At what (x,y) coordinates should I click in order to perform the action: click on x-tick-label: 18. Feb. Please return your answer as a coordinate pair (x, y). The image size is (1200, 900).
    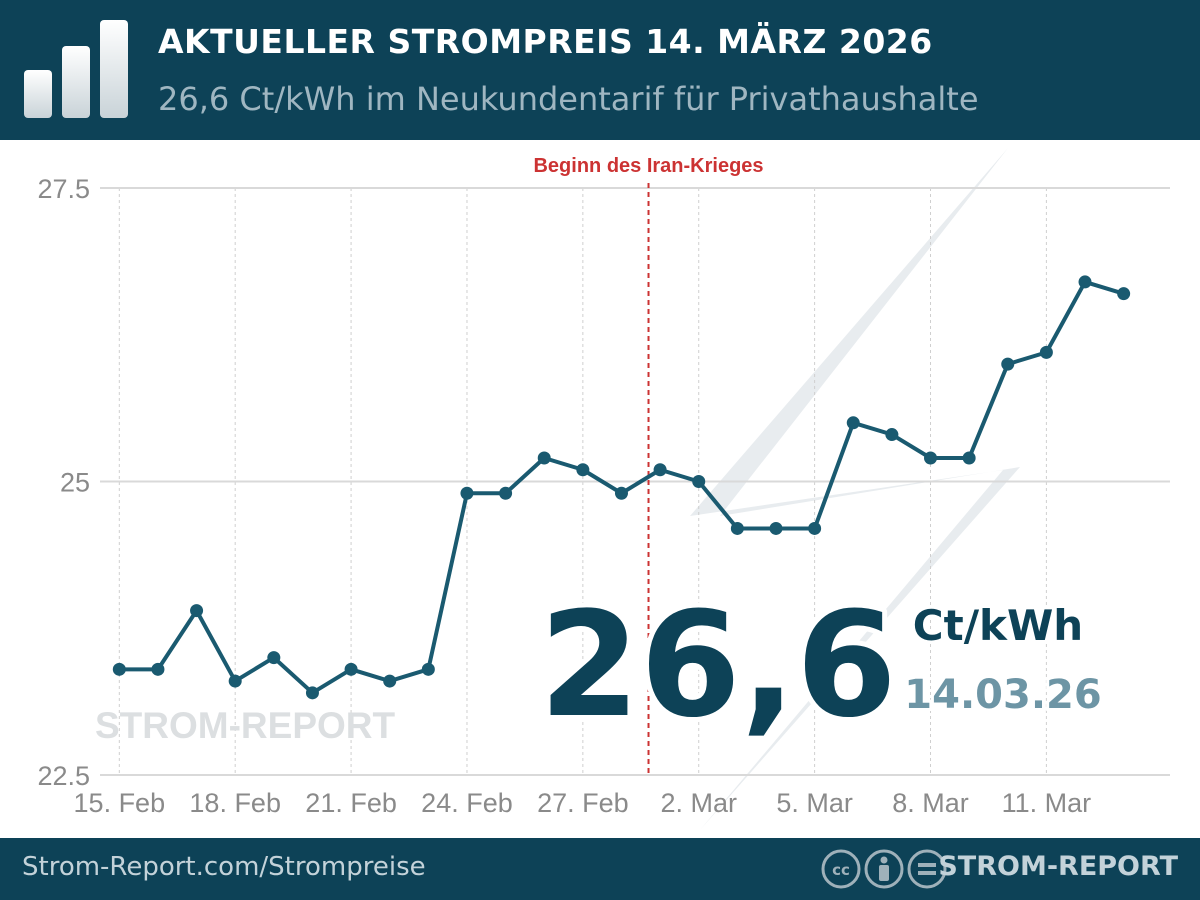
    Looking at the image, I should click on (235, 803).